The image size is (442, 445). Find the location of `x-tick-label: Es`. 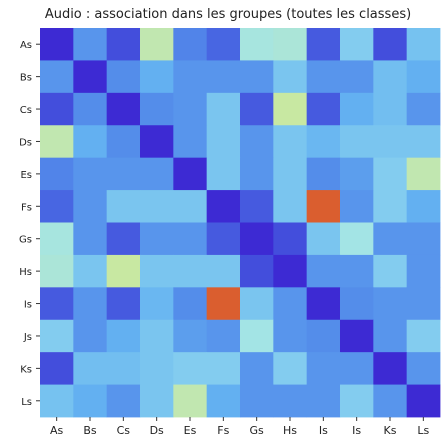

x-tick-label: Es is located at coordinates (190, 430).